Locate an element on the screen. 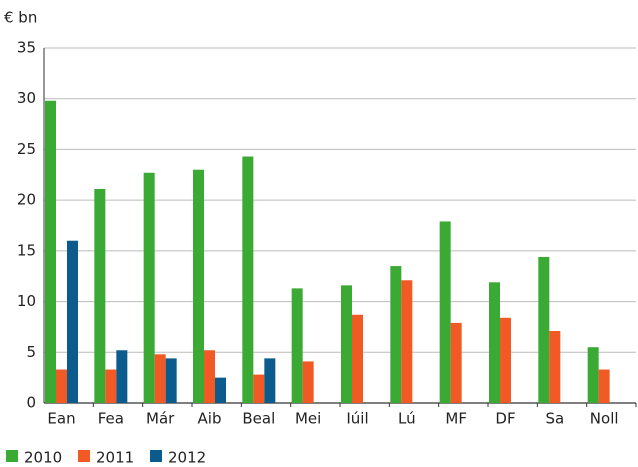  legend-label: 2011 is located at coordinates (115, 458).